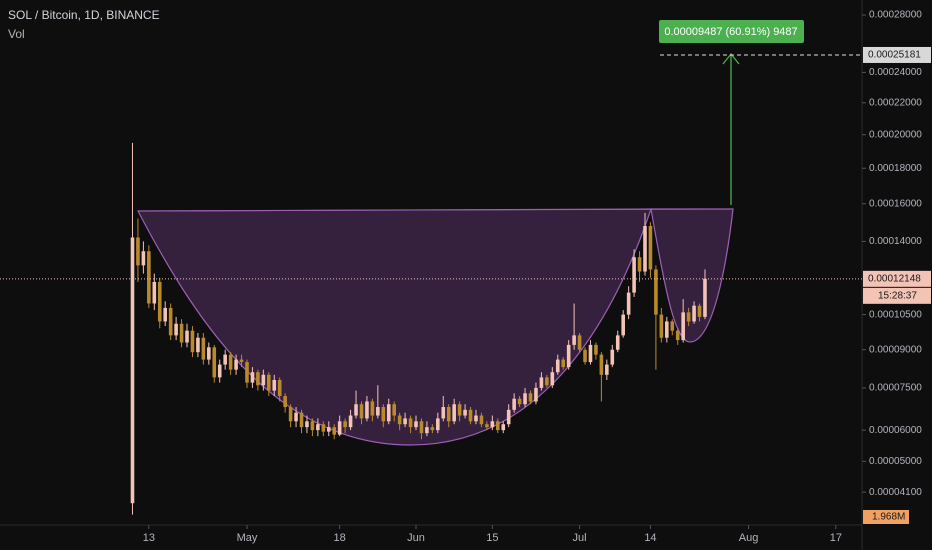 The width and height of the screenshot is (932, 550). What do you see at coordinates (84, 15) in the screenshot?
I see `chart-title: SOL / Bitcoin, 1D, BINANCE` at bounding box center [84, 15].